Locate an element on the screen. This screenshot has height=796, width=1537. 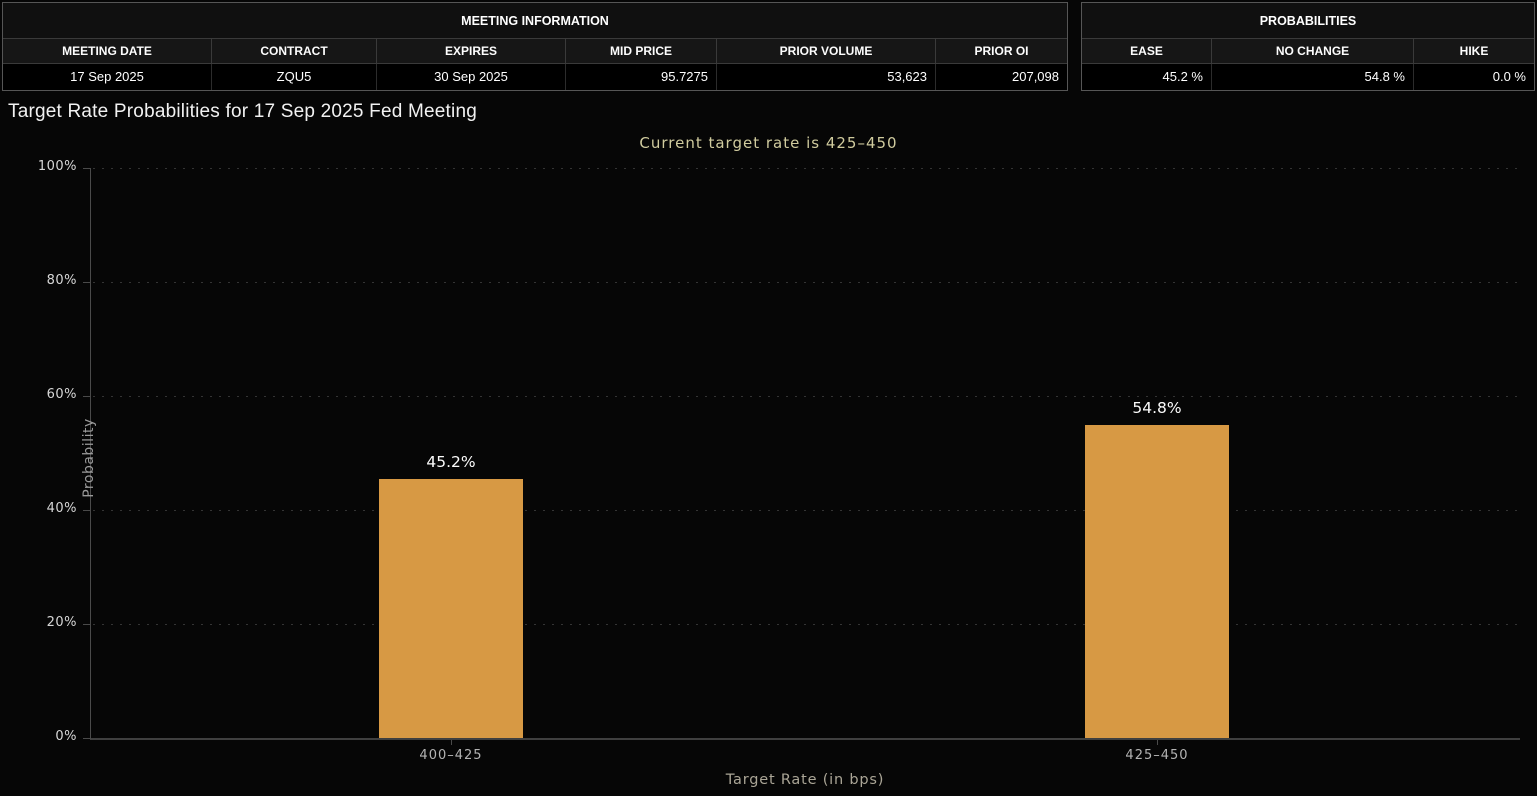
y-tick-label: 0% is located at coordinates (66, 736).